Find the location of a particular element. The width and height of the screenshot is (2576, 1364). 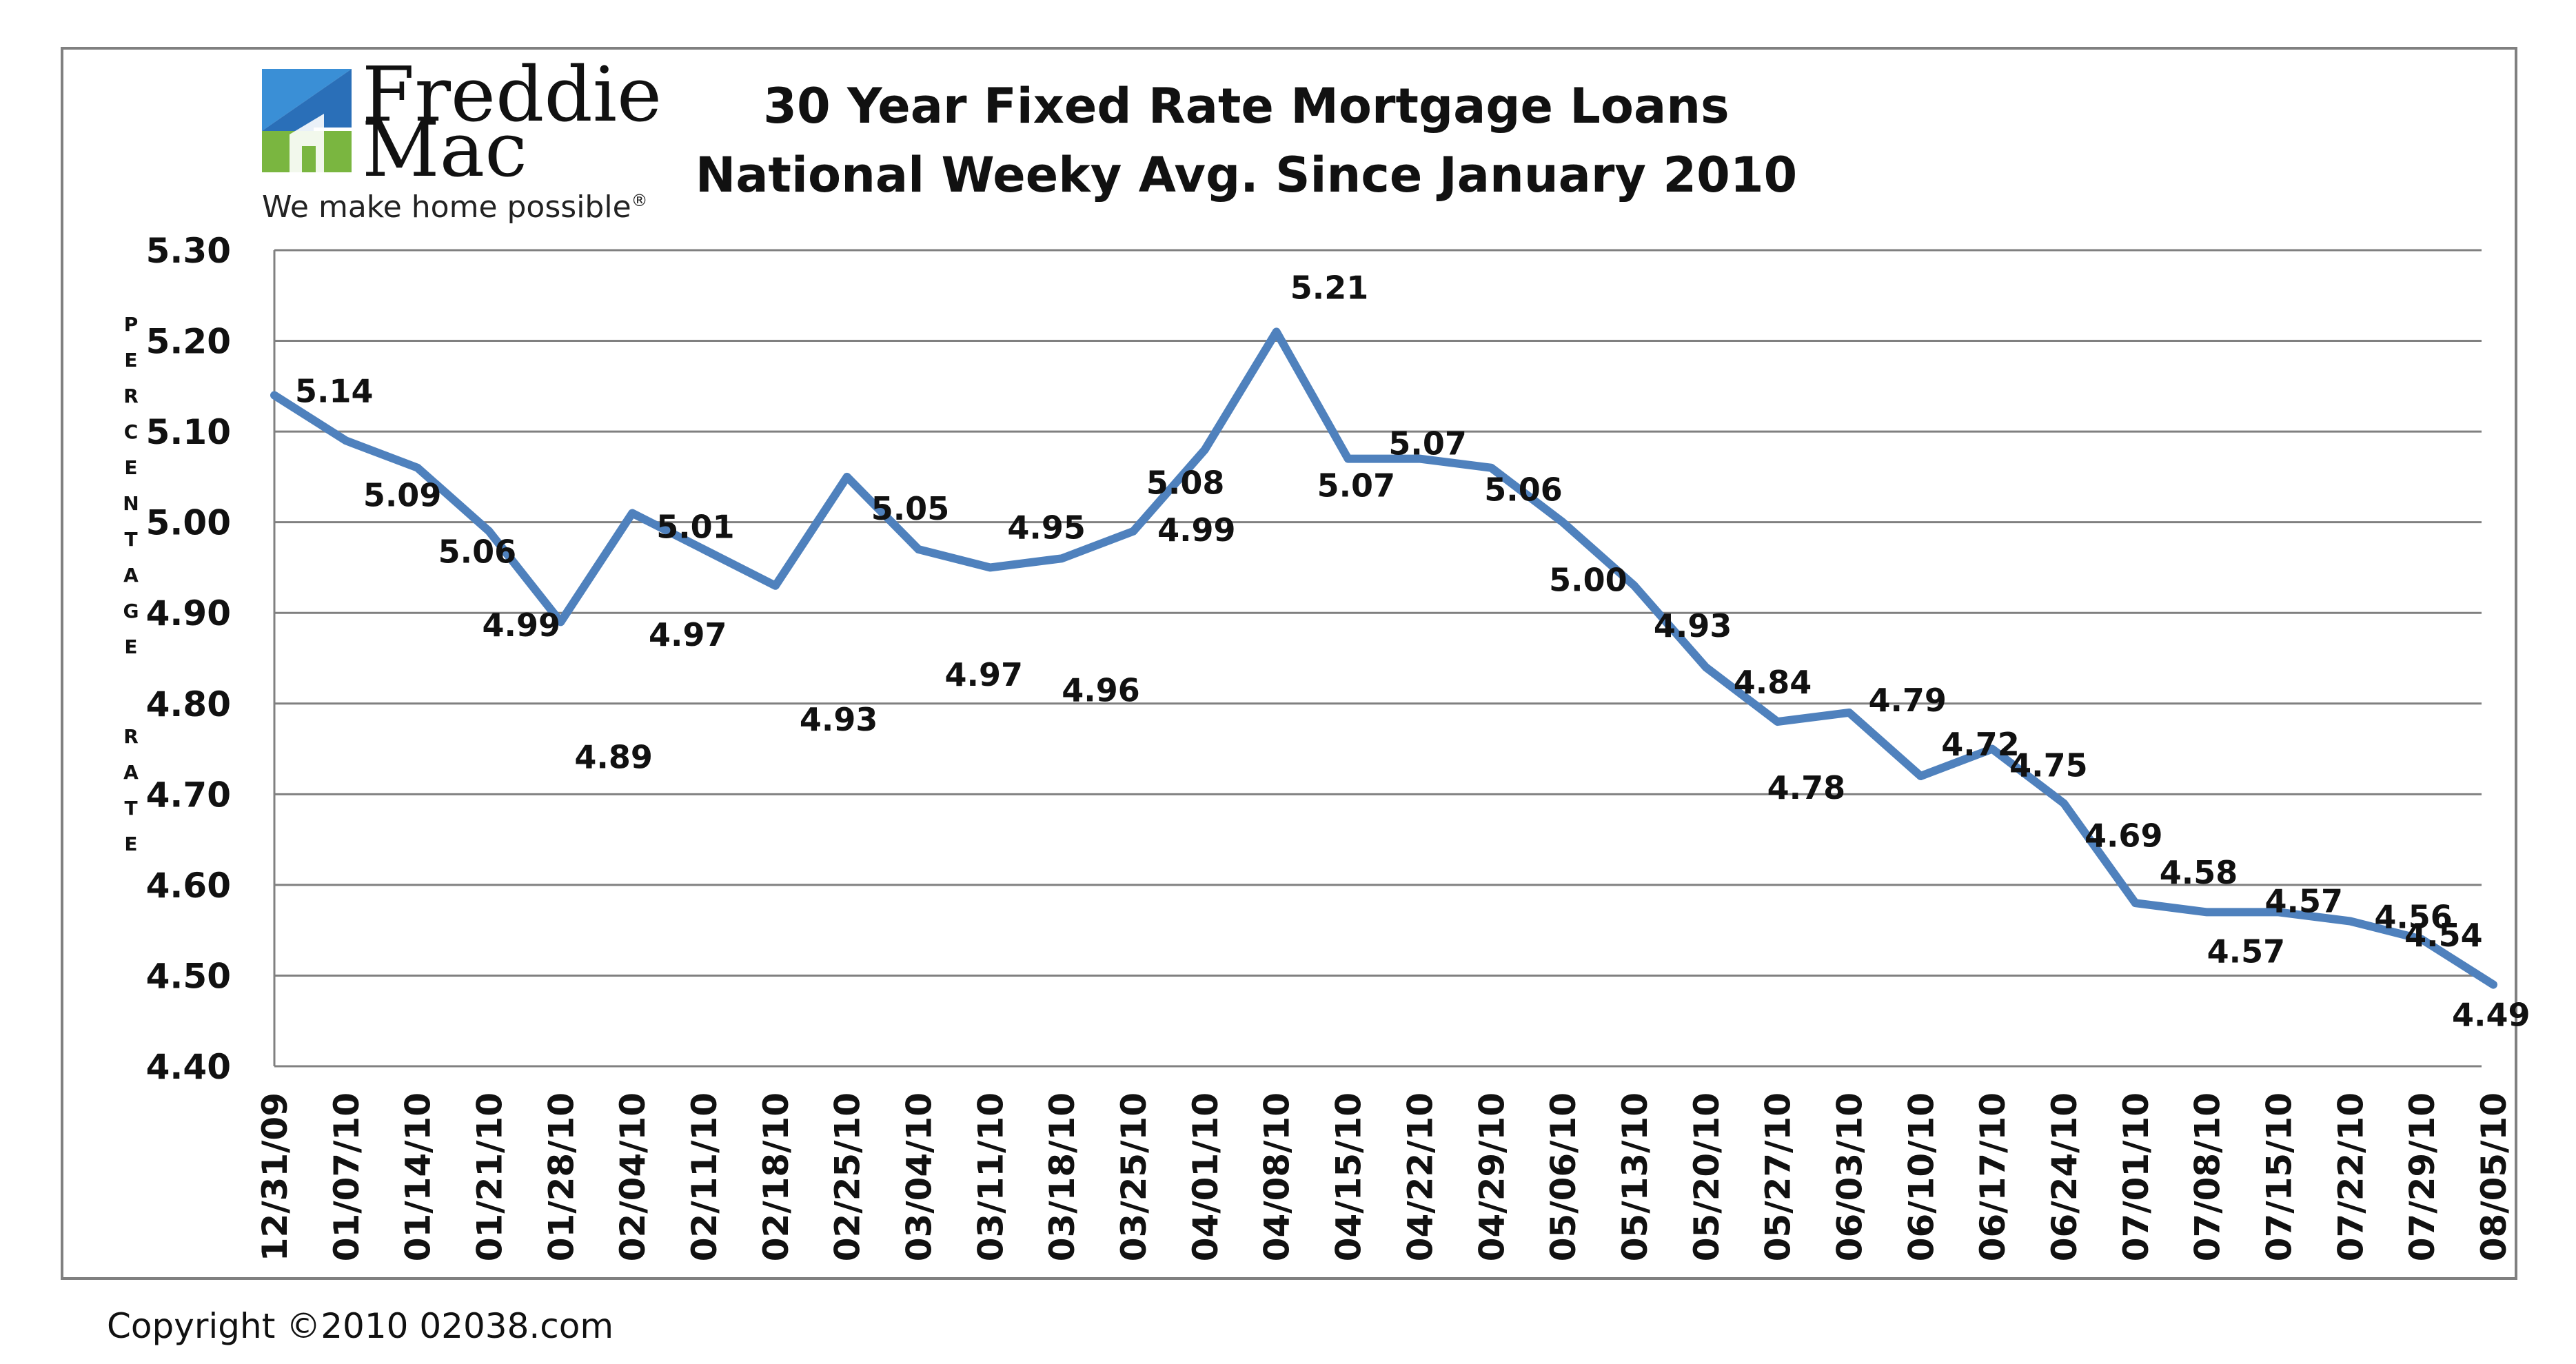

x-tick-label: 07/29/10 is located at coordinates (2422, 1176).